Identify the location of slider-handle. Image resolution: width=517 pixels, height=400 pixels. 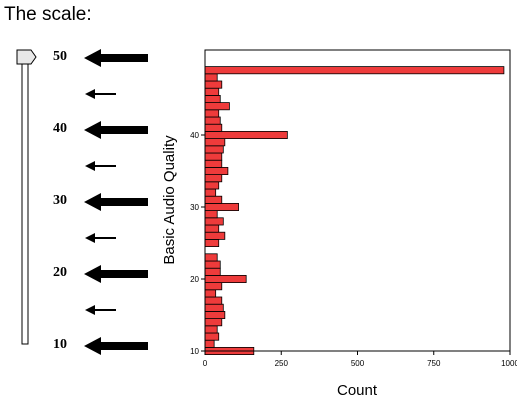
(26, 57).